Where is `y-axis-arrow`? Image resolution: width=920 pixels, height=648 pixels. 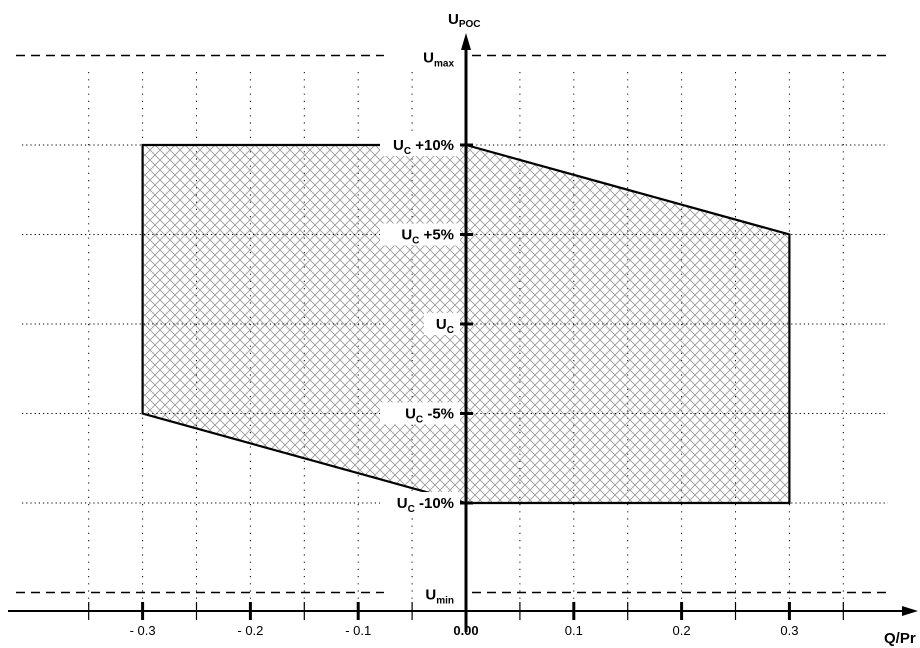 y-axis-arrow is located at coordinates (466, 41).